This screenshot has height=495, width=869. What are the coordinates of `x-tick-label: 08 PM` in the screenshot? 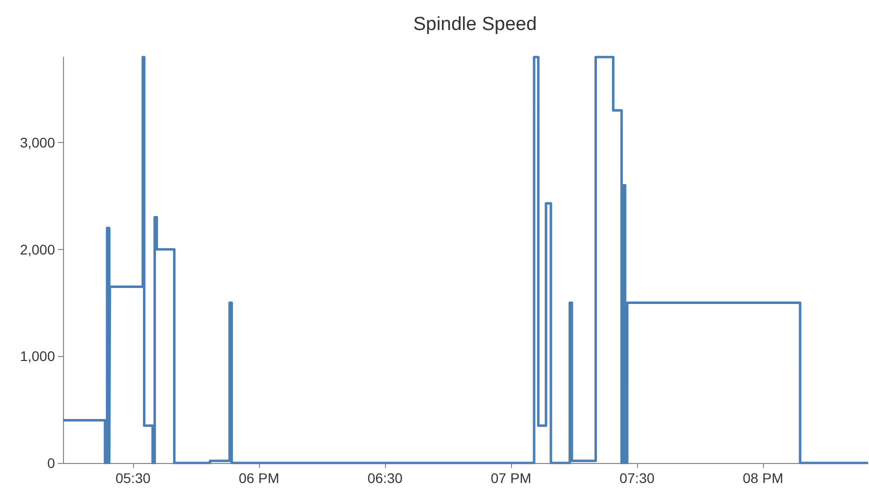 It's located at (763, 478).